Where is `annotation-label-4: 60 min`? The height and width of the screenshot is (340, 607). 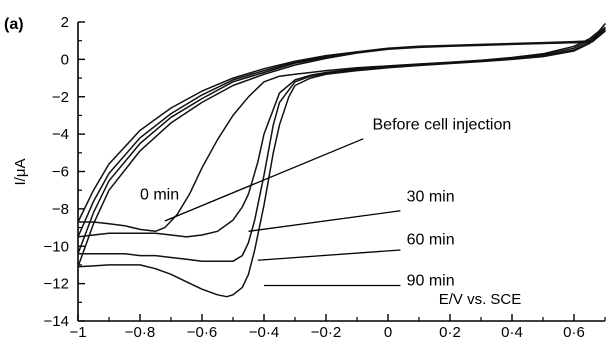
annotation-label-4: 60 min is located at coordinates (431, 239).